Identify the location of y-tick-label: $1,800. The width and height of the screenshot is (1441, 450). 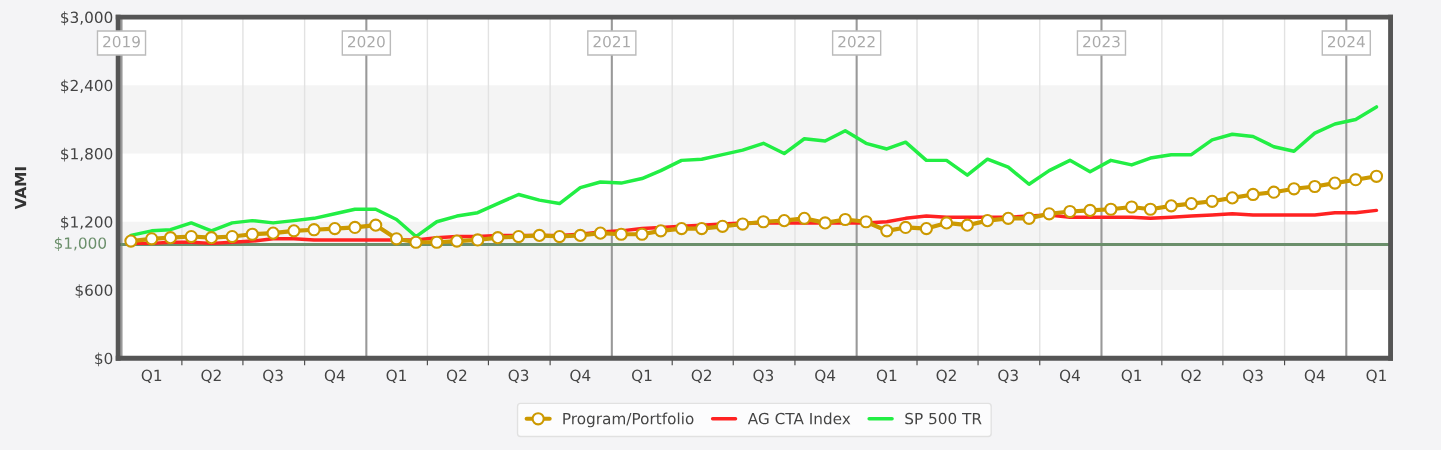
(87, 154).